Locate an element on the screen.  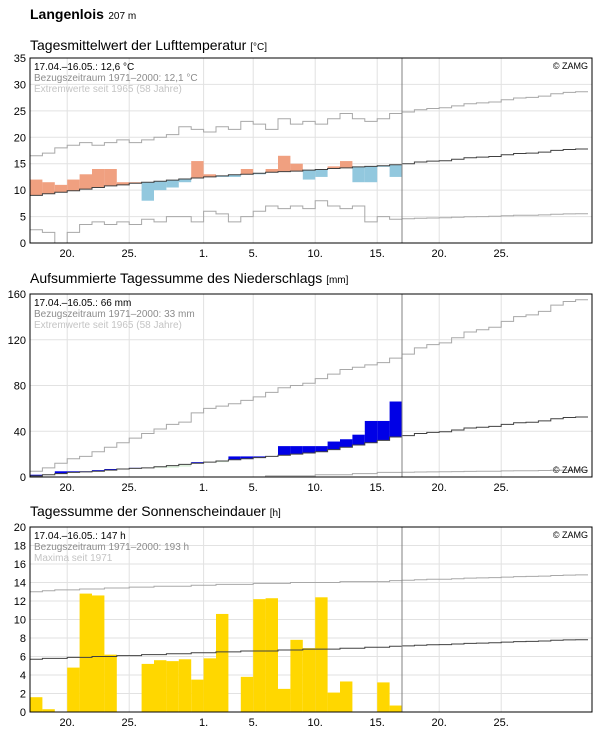
y-tick-label: 25 is located at coordinates (20, 112).